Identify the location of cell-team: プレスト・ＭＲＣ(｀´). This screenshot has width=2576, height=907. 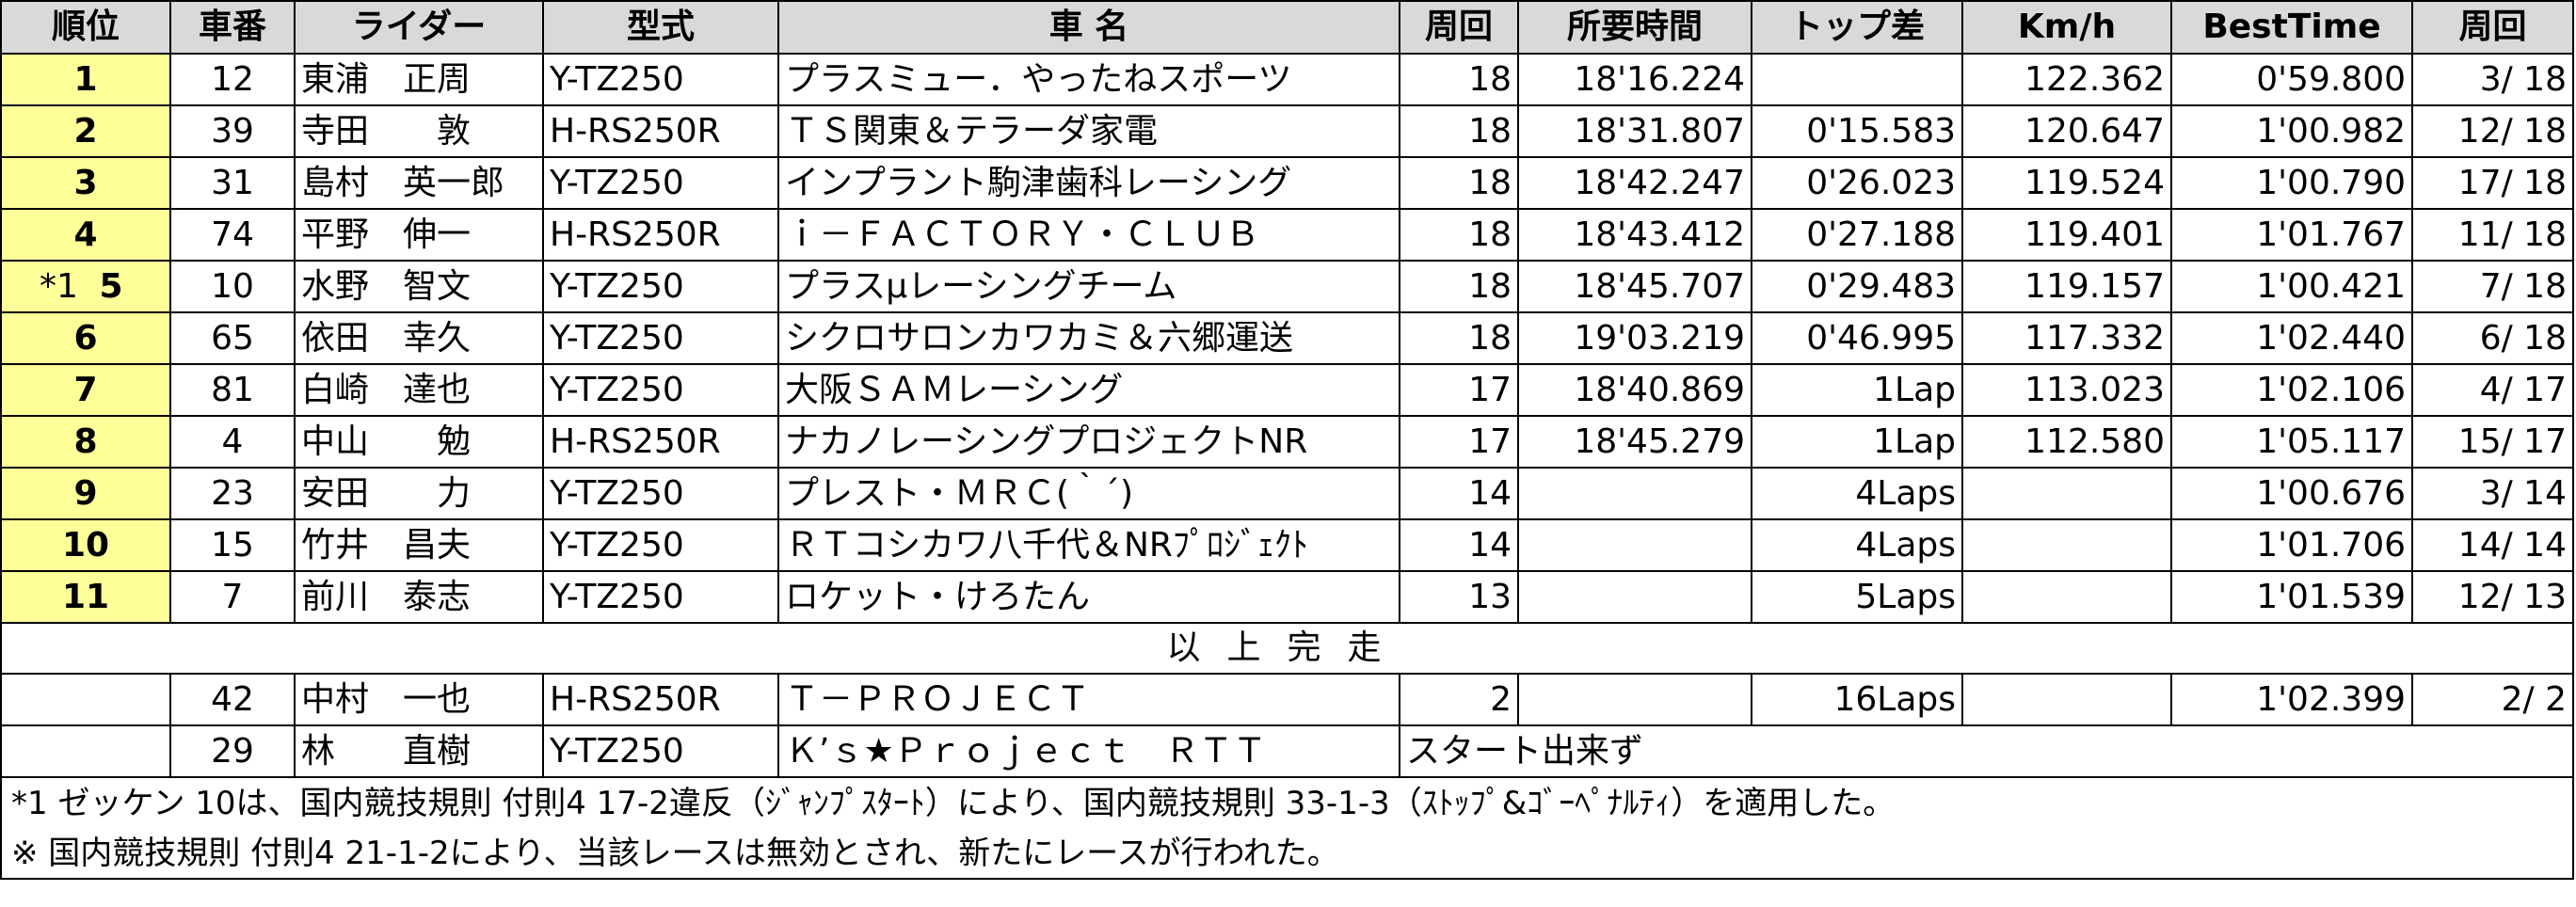
(1088, 493).